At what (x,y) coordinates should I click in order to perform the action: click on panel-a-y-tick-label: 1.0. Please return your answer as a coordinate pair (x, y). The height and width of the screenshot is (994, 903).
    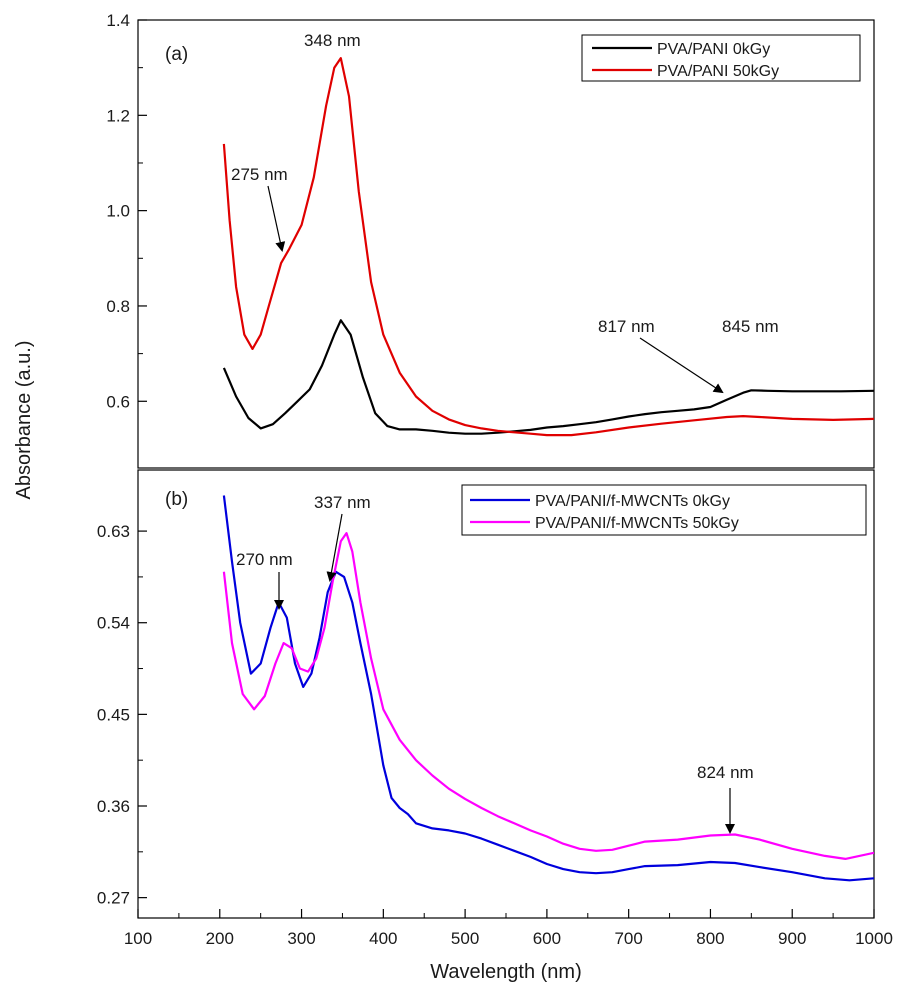
    Looking at the image, I should click on (118, 211).